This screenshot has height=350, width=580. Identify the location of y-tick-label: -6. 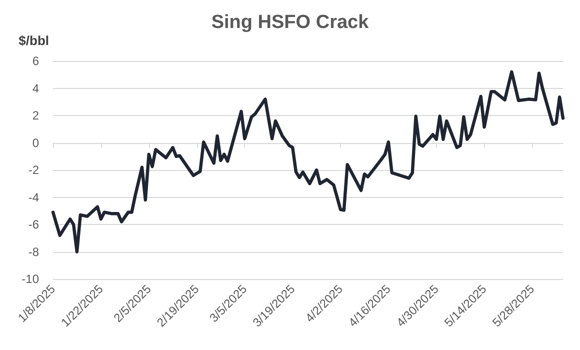
(34, 225).